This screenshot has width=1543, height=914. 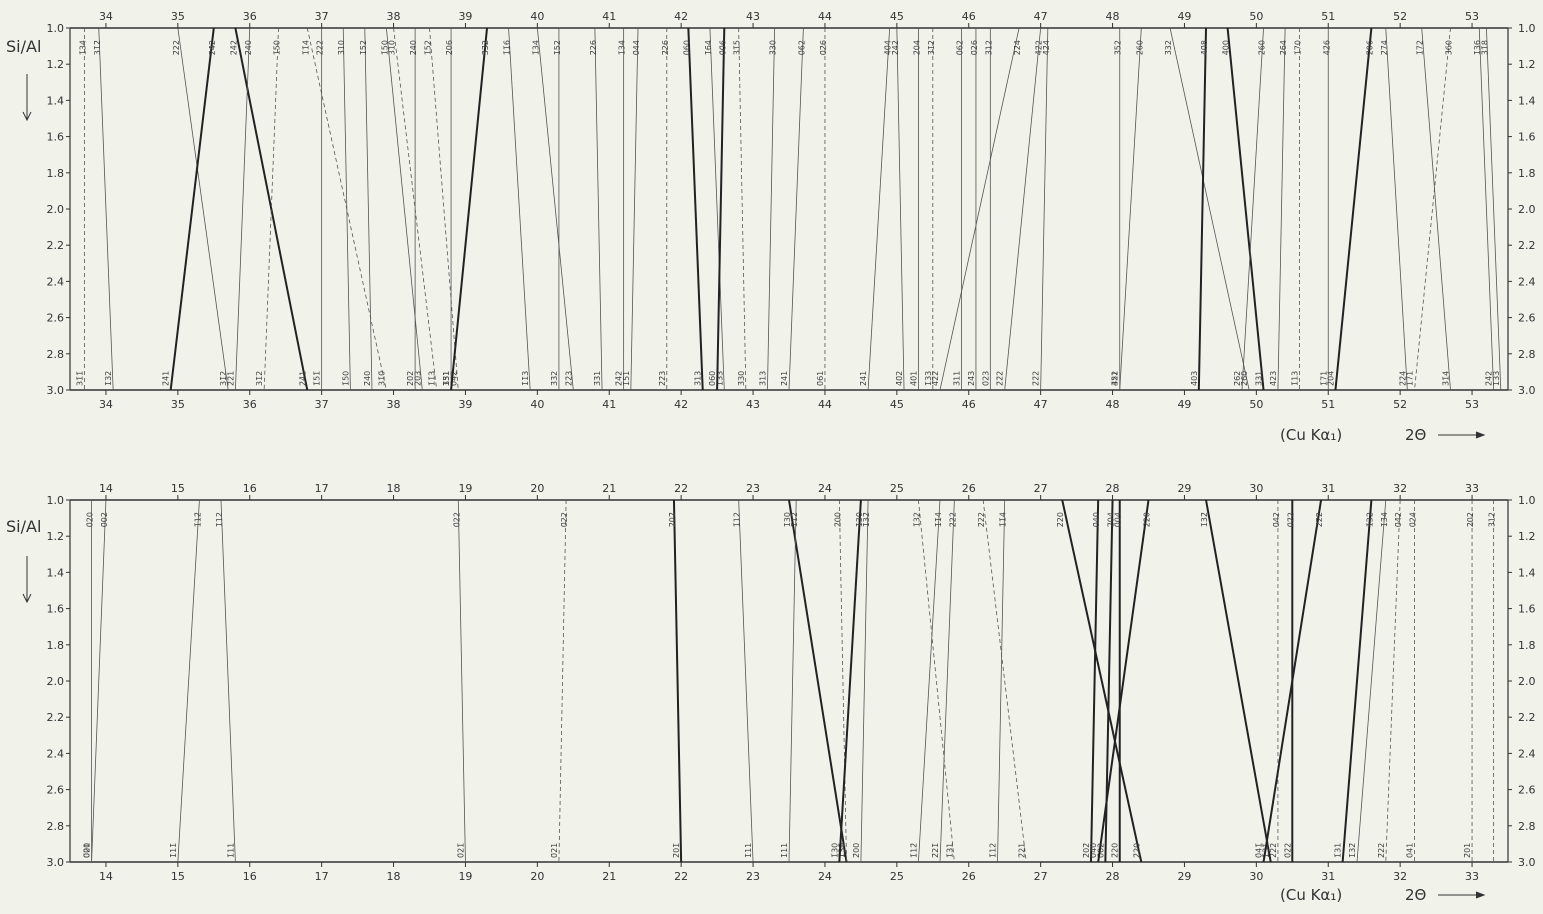 What do you see at coordinates (856, 850) in the screenshot?
I see `hkl-label-bottom: 2̄00` at bounding box center [856, 850].